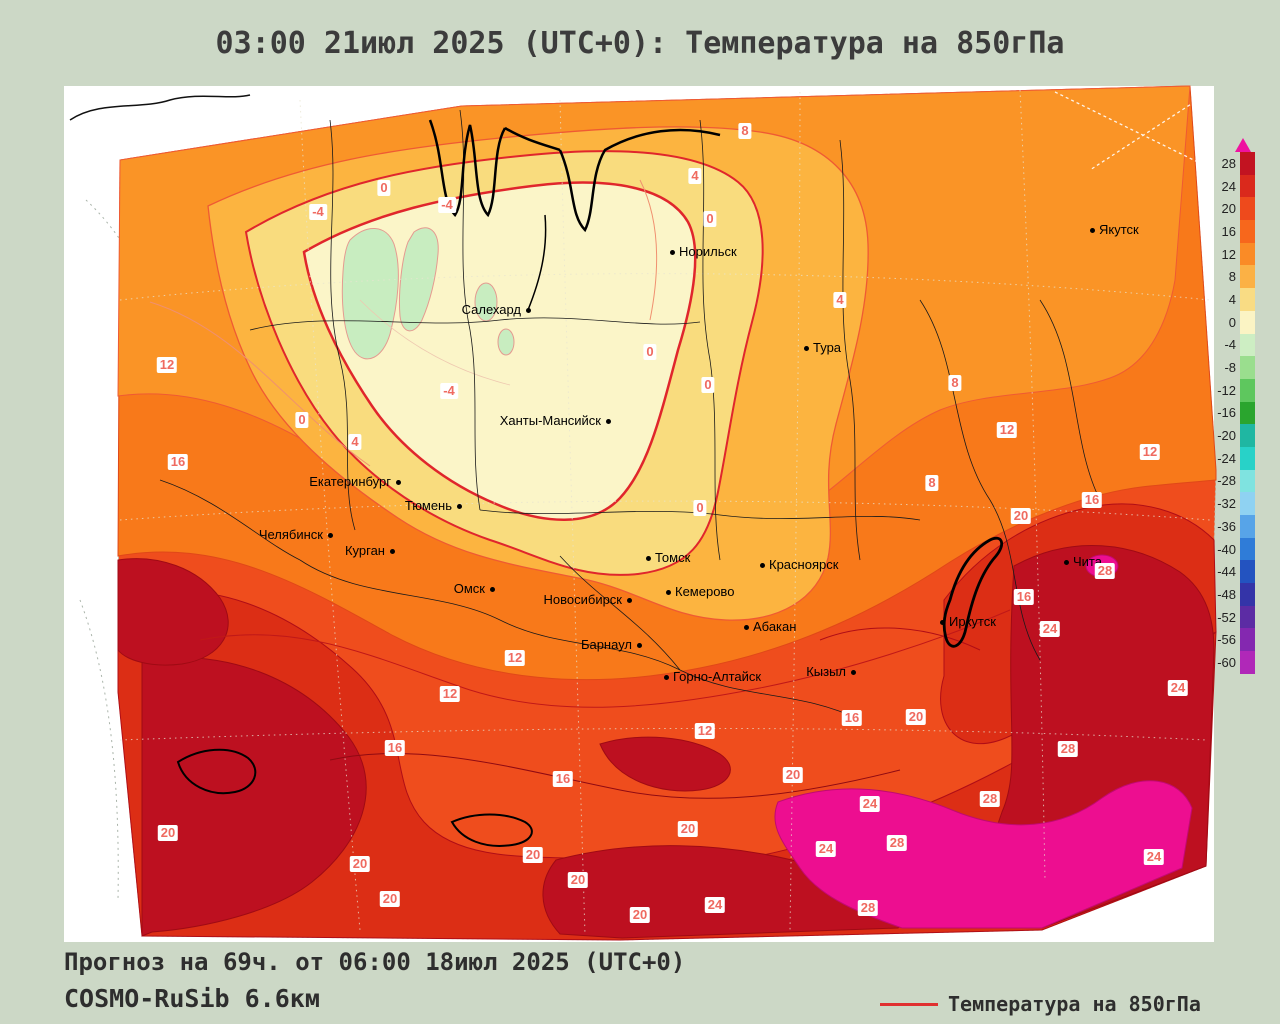  I want to click on colorbar-row: 0, so click(1232, 322).